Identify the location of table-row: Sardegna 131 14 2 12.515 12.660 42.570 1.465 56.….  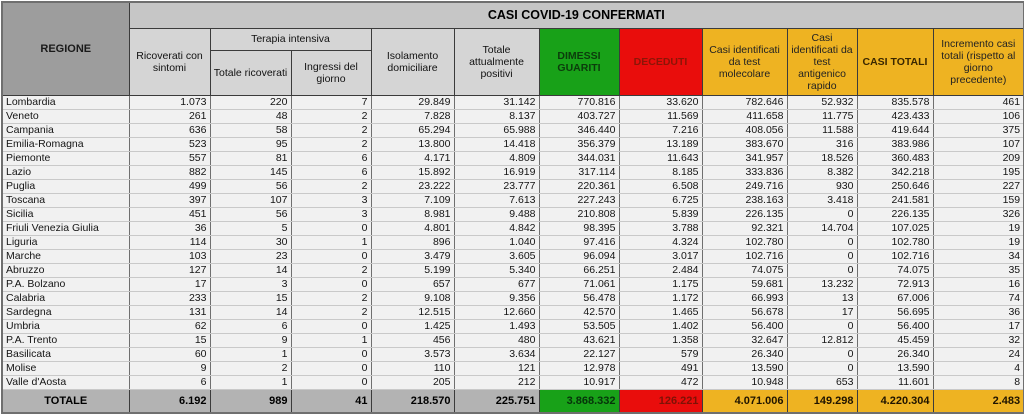
(512, 312).